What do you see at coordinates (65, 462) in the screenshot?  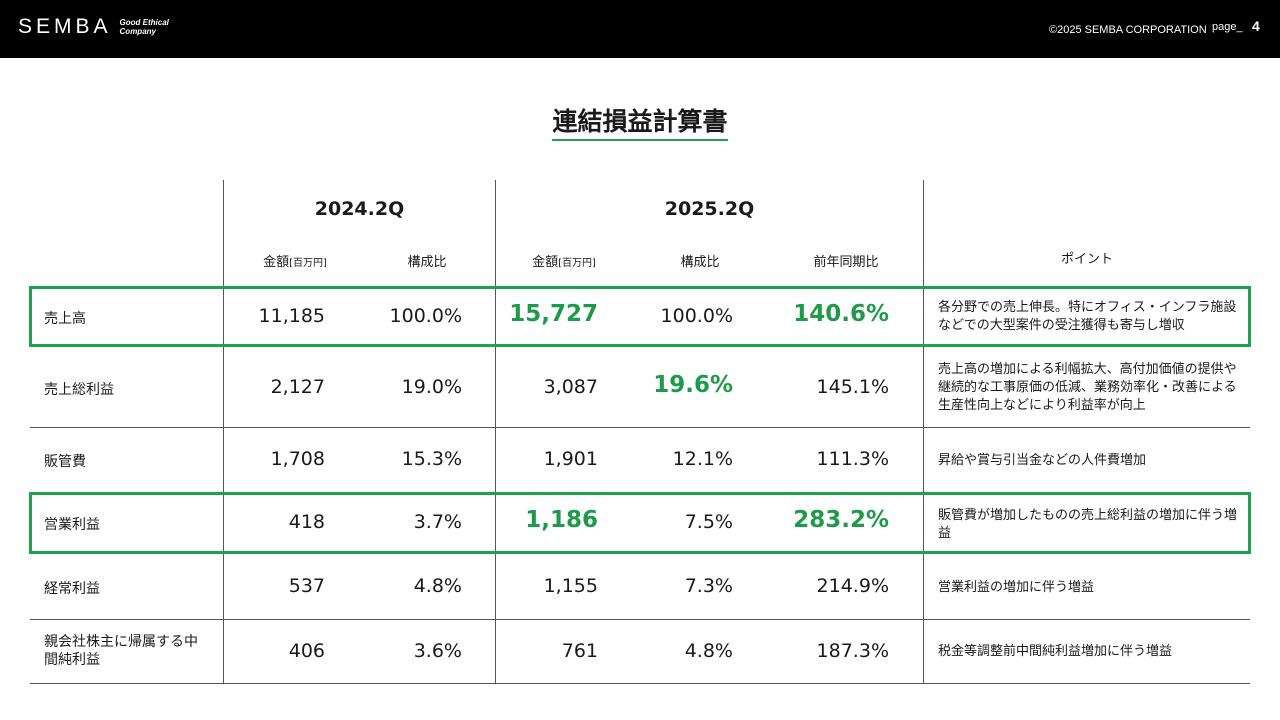 I see `row-label: 販管費` at bounding box center [65, 462].